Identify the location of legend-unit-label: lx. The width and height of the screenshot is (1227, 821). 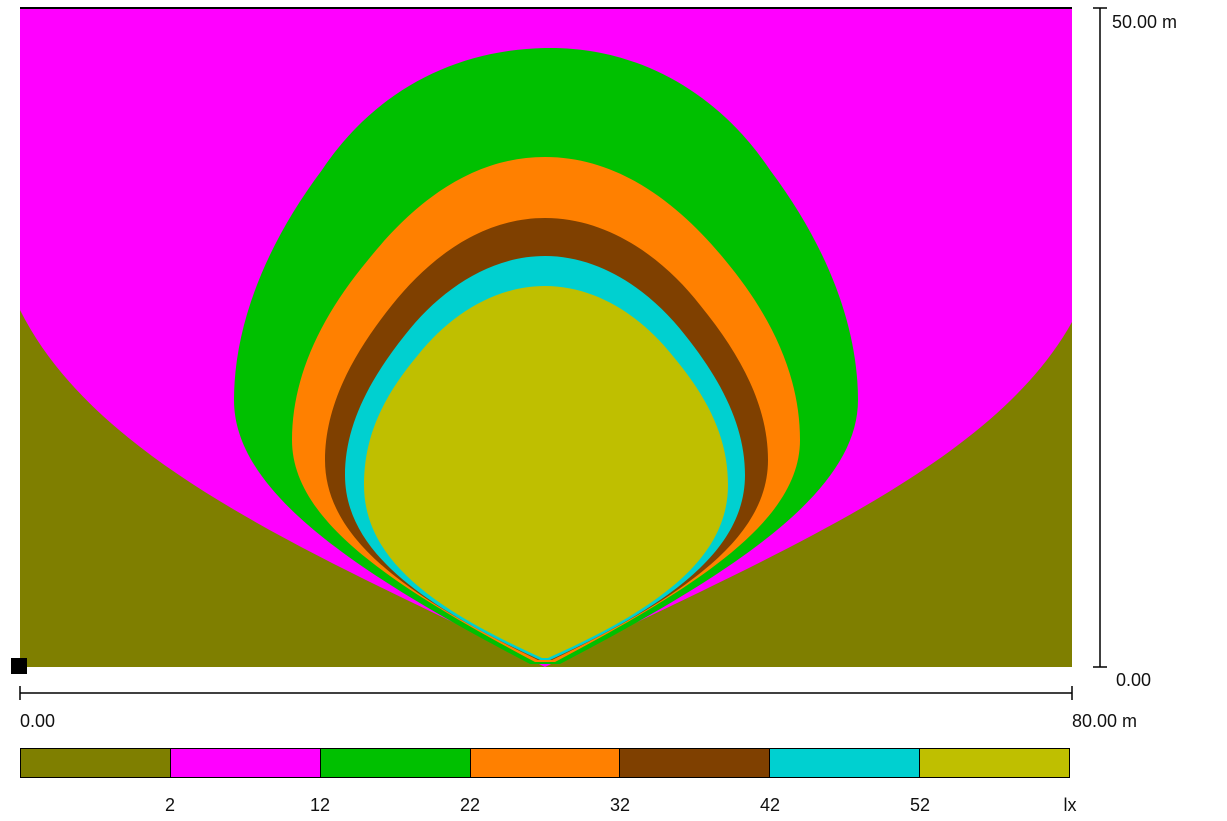
(1070, 805).